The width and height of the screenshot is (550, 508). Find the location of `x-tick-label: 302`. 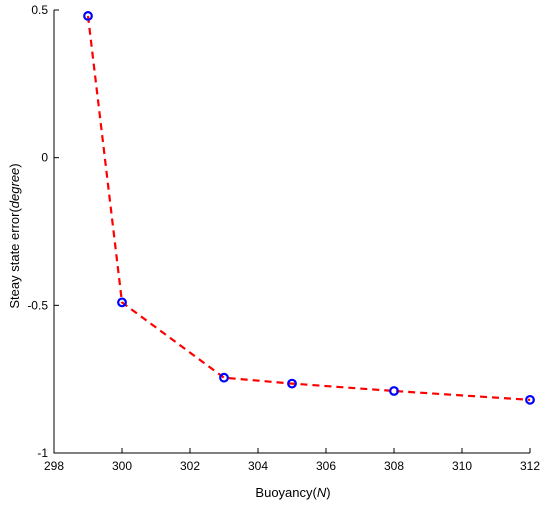

x-tick-label: 302 is located at coordinates (190, 466).